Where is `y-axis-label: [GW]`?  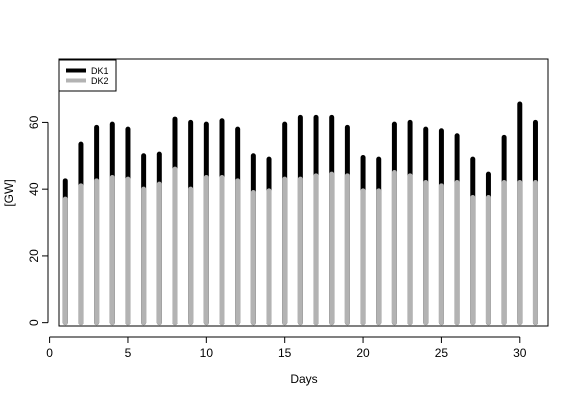
y-axis-label: [GW] is located at coordinates (9, 192).